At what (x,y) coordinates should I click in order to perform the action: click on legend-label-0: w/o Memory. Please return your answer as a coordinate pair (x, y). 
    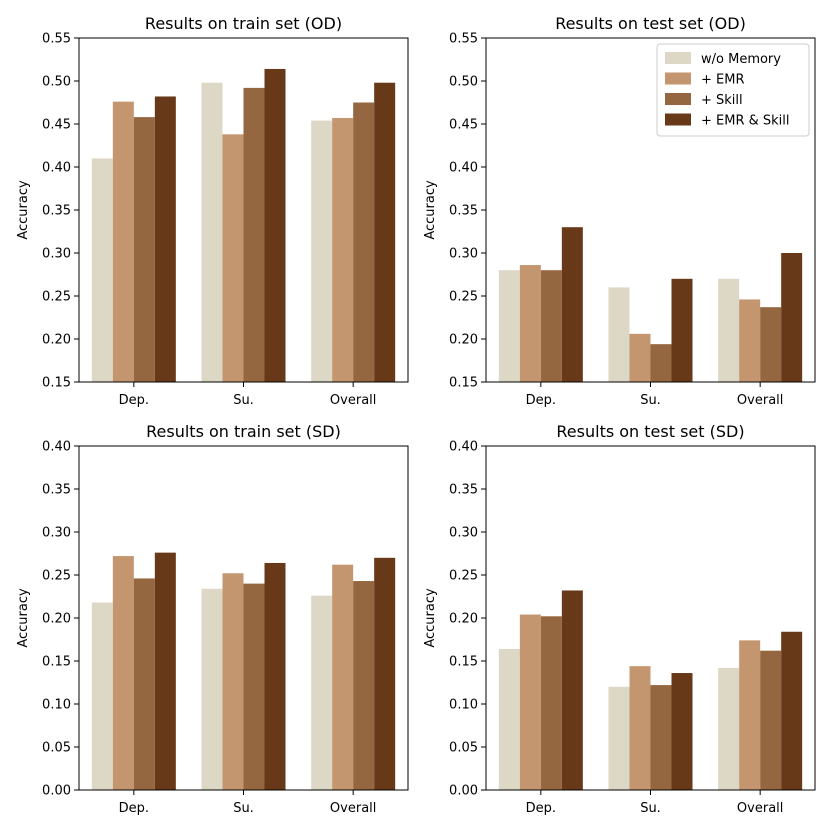
    Looking at the image, I should click on (741, 59).